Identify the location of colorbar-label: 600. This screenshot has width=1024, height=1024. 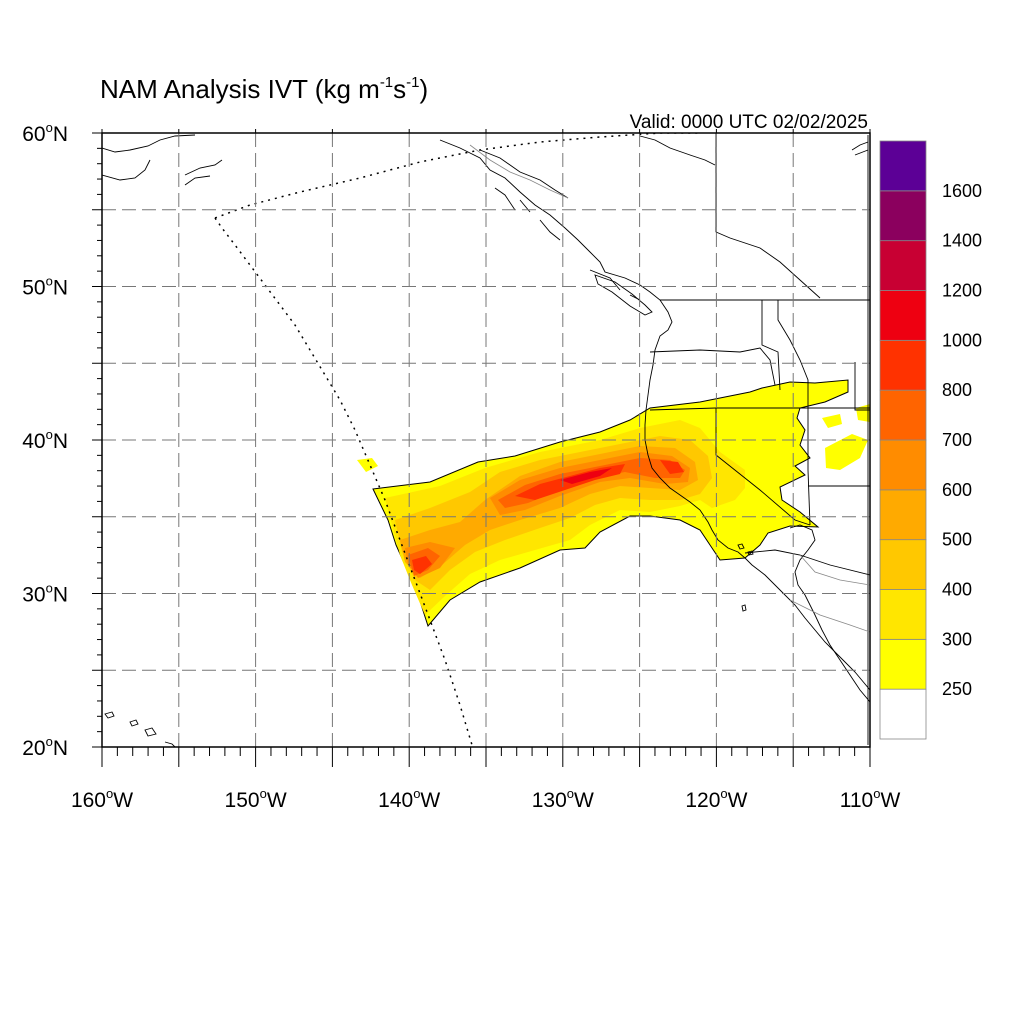
(957, 490).